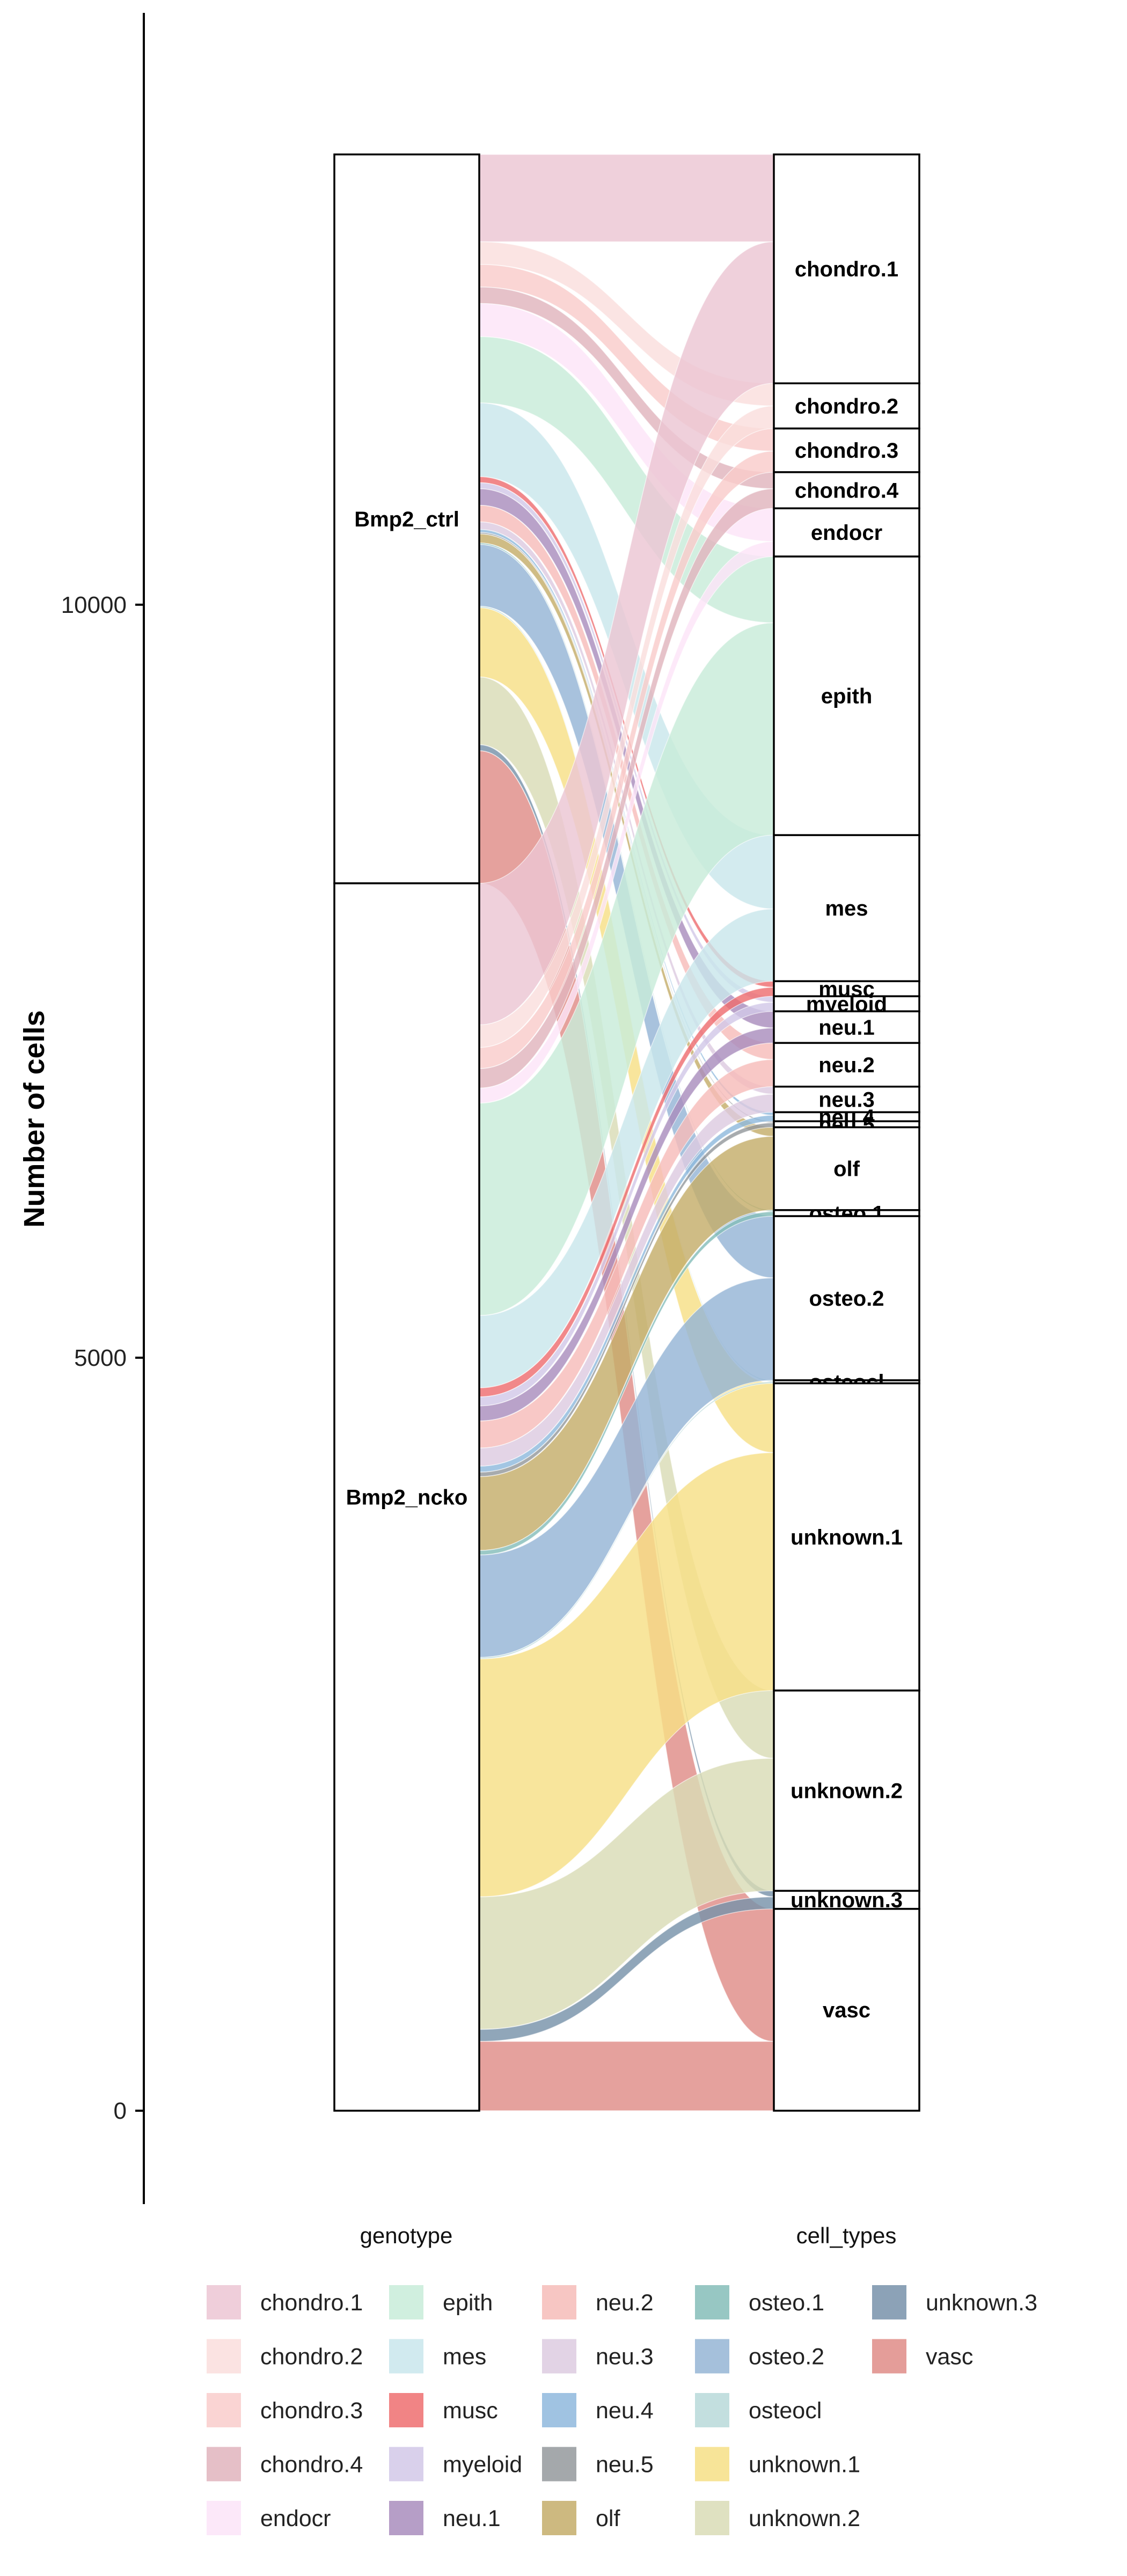 This screenshot has height=2576, width=1127. Describe the element at coordinates (846, 908) in the screenshot. I see `stratum-mes-label: mes` at that location.